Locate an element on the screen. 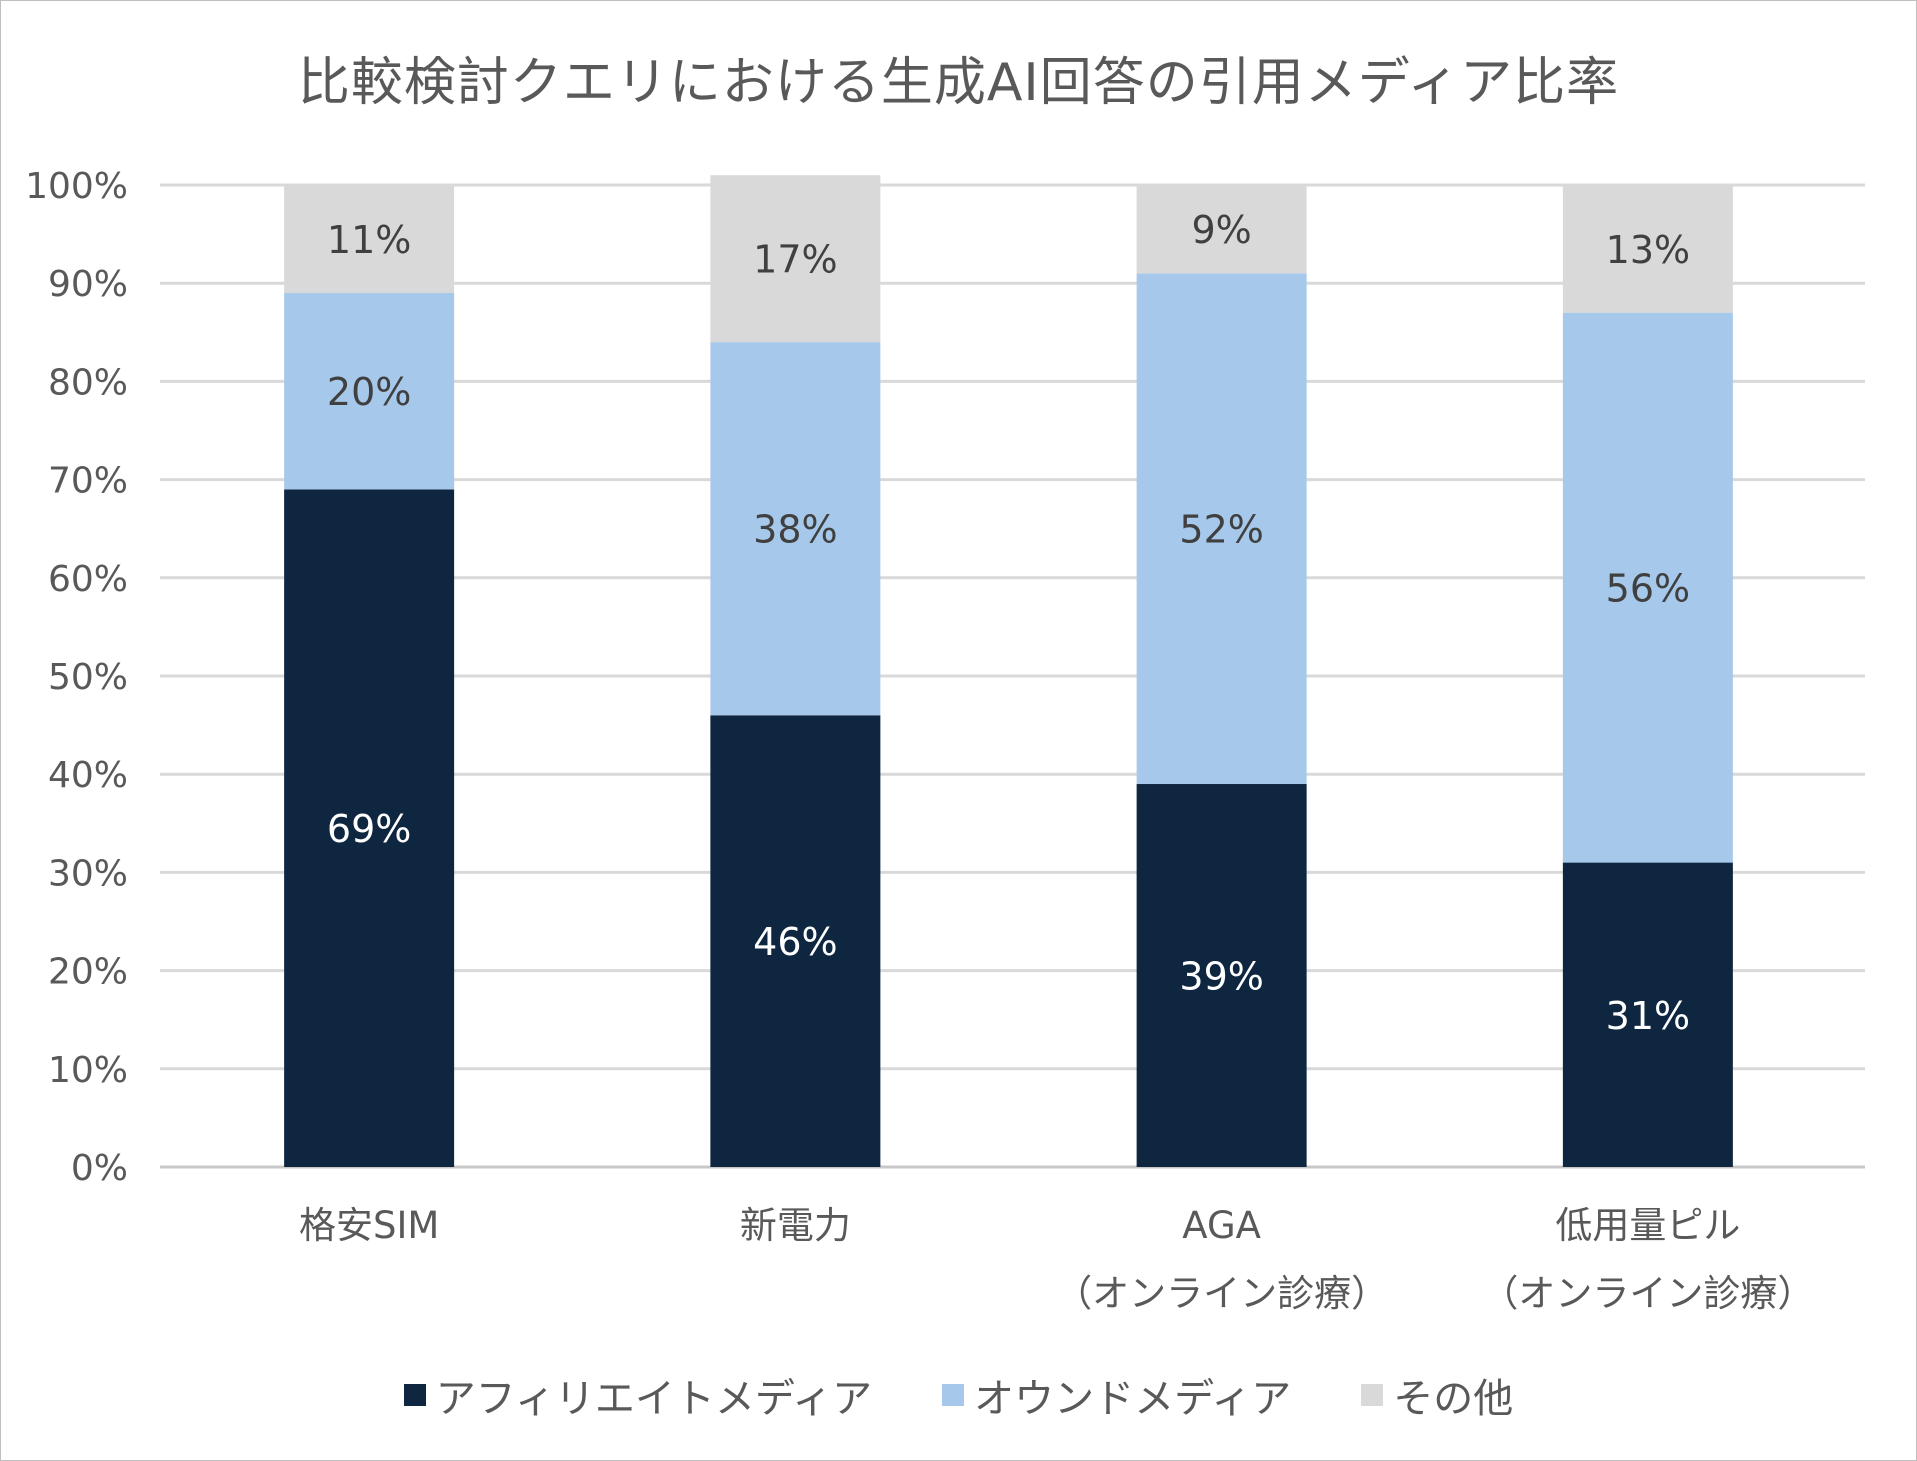 Image resolution: width=1917 pixels, height=1461 pixels. legend-item: オウンドメディア is located at coordinates (1116, 1395).